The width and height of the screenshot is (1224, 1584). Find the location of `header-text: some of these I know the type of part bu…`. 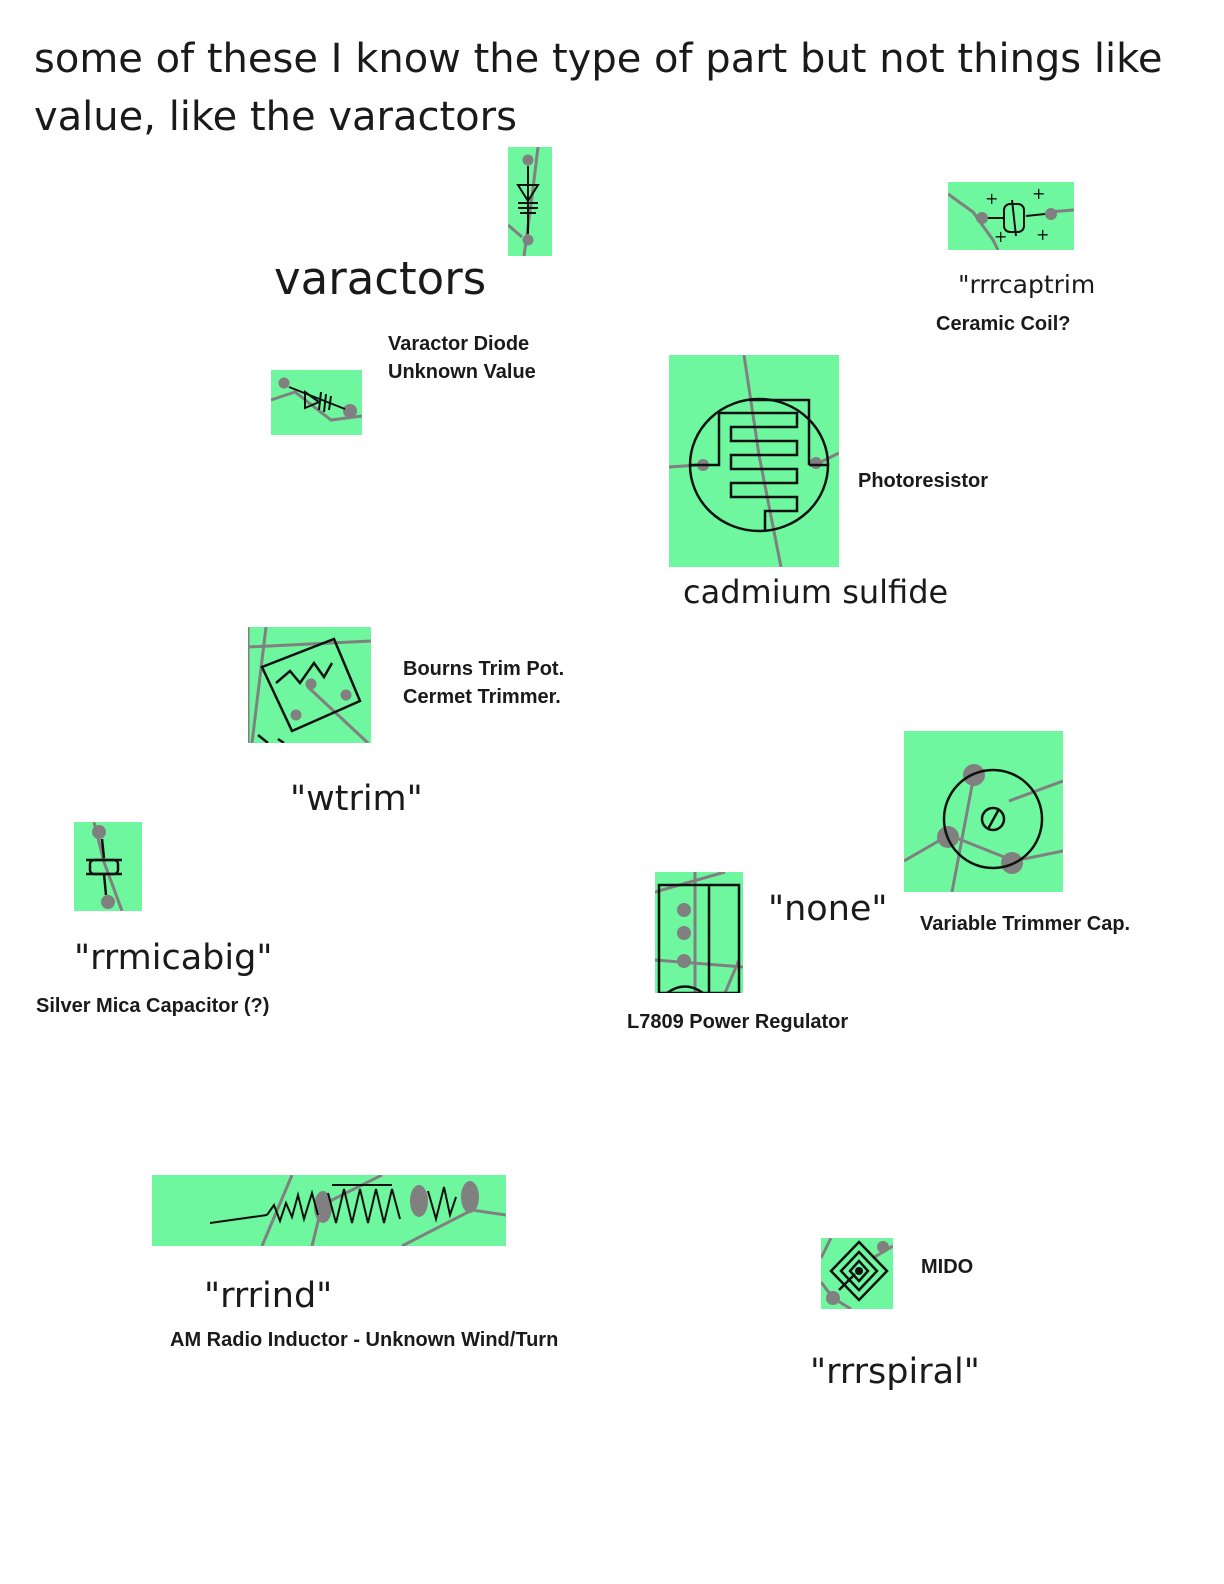

header-text: some of these I know the type of part bu… is located at coordinates (598, 88).